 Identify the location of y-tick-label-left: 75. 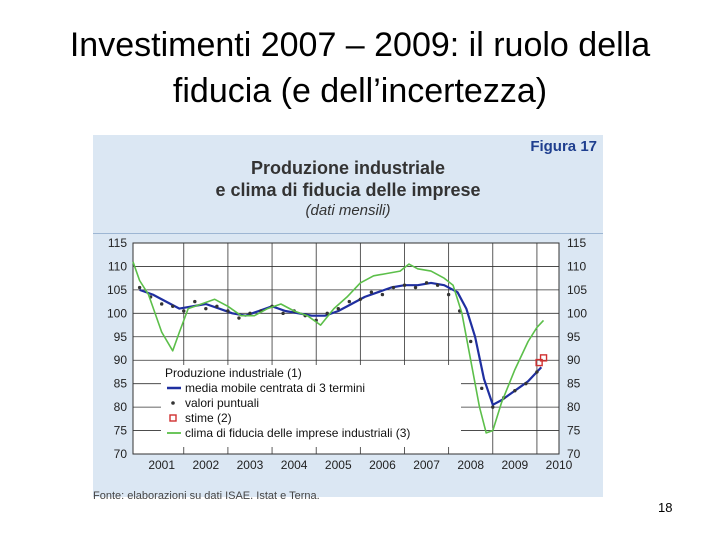
(121, 431).